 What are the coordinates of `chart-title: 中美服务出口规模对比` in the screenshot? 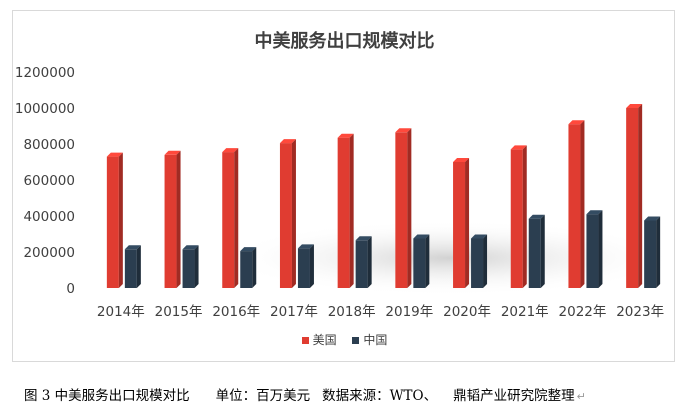 It's located at (344, 41).